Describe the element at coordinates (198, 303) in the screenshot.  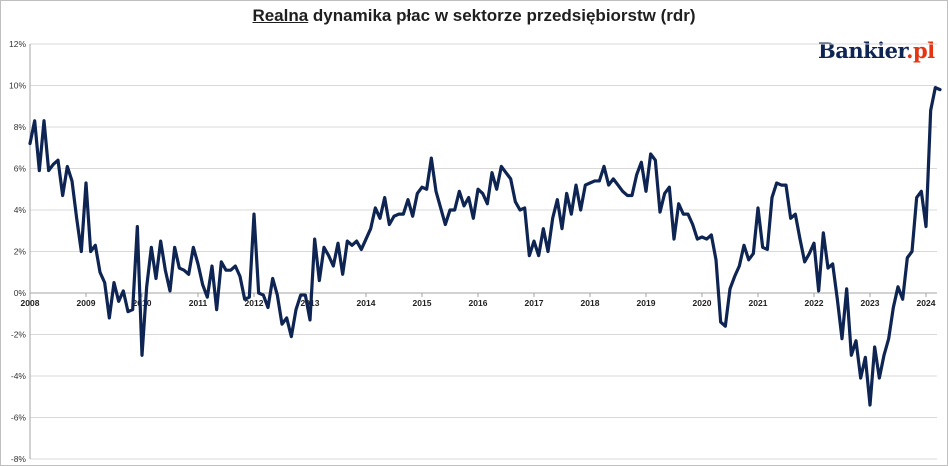
I see `x-tick-label: 2011` at that location.